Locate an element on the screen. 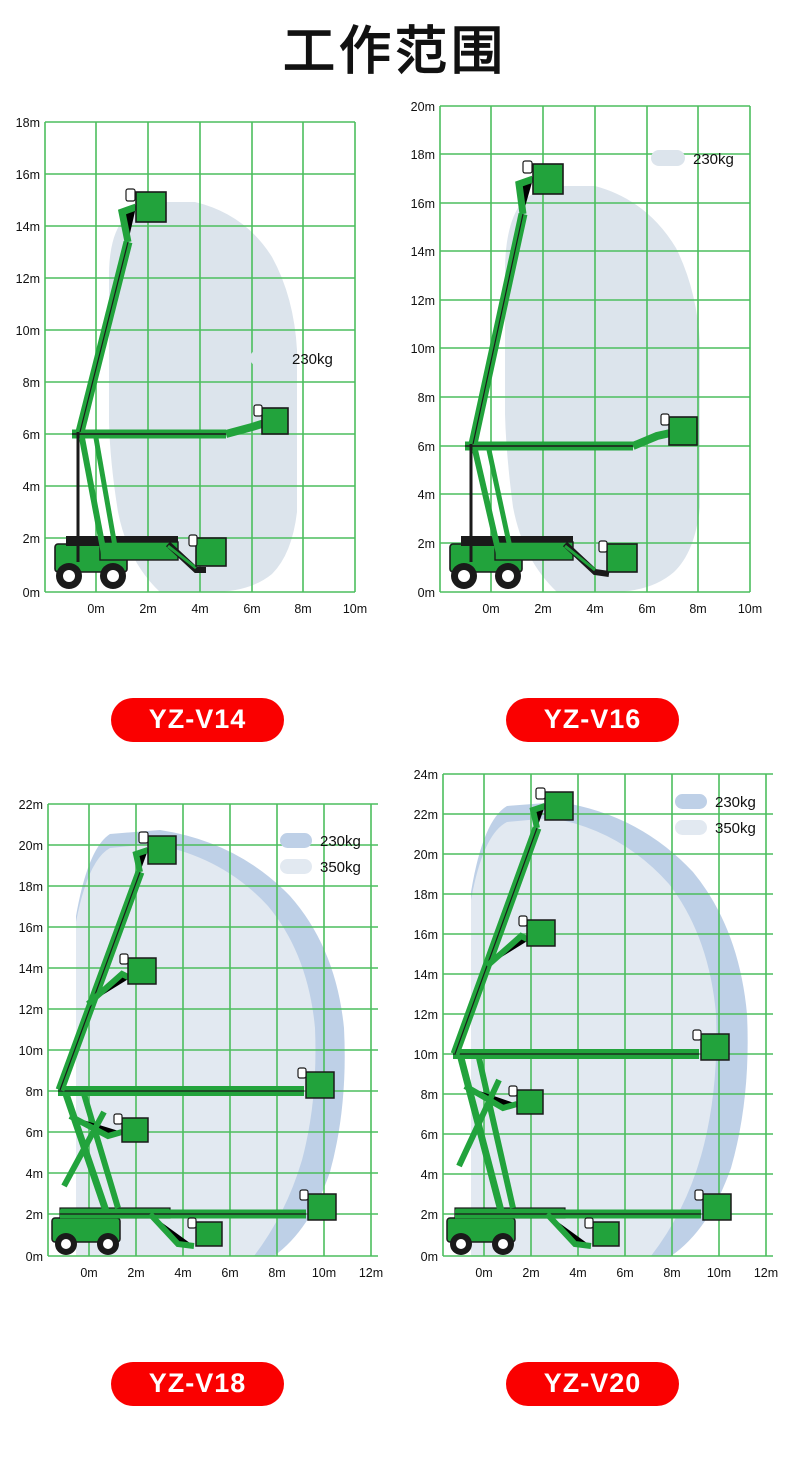 This screenshot has height=1476, width=790. model-badge-yz-v18: YZ-V18 is located at coordinates (197, 1384).